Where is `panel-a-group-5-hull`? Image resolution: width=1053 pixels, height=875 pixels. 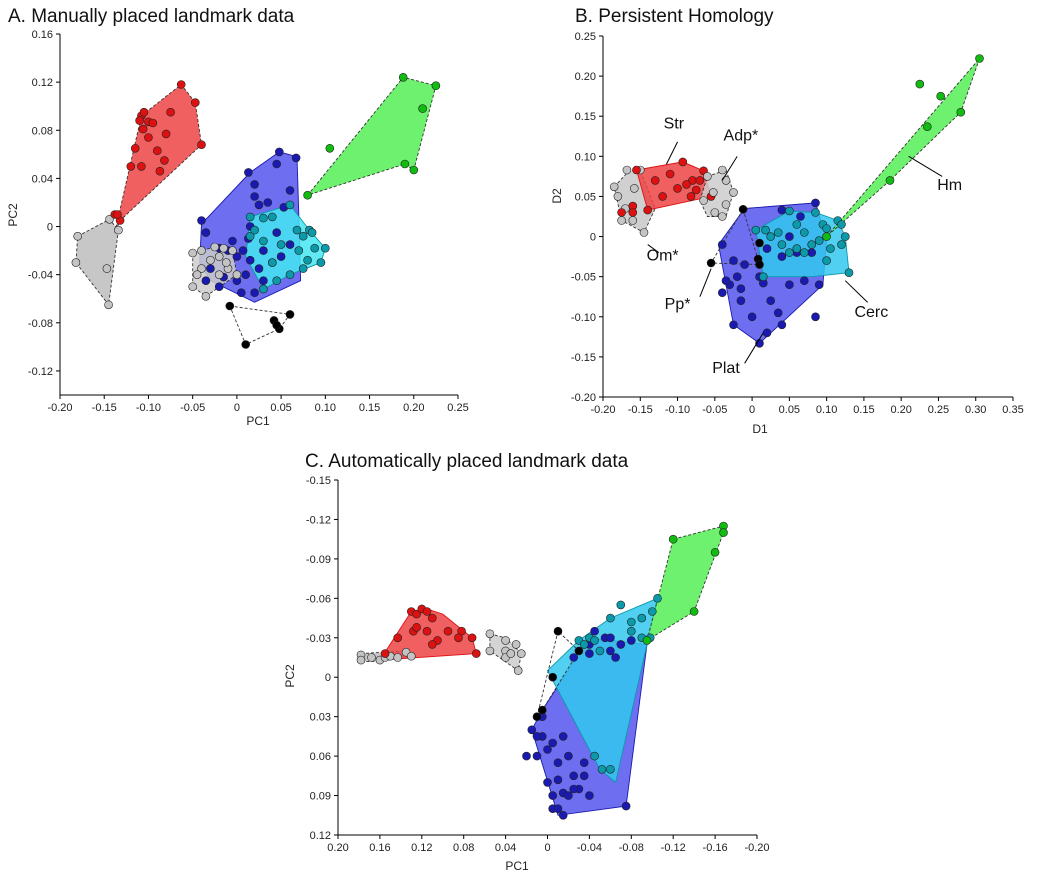 panel-a-group-5-hull is located at coordinates (260, 325).